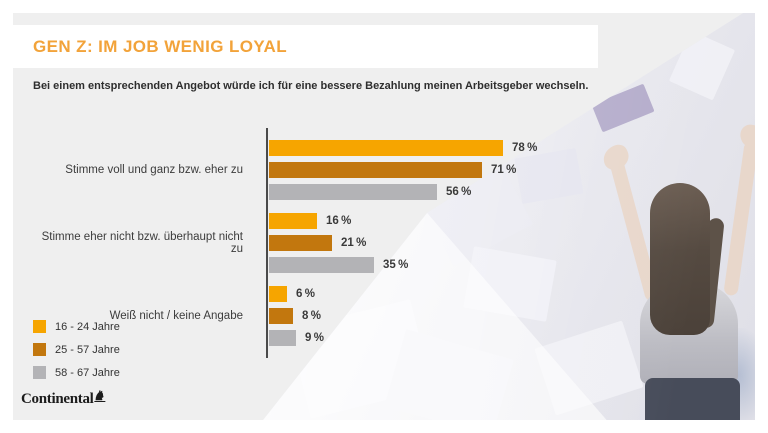  I want to click on bar-row: 35 %, so click(338, 265).